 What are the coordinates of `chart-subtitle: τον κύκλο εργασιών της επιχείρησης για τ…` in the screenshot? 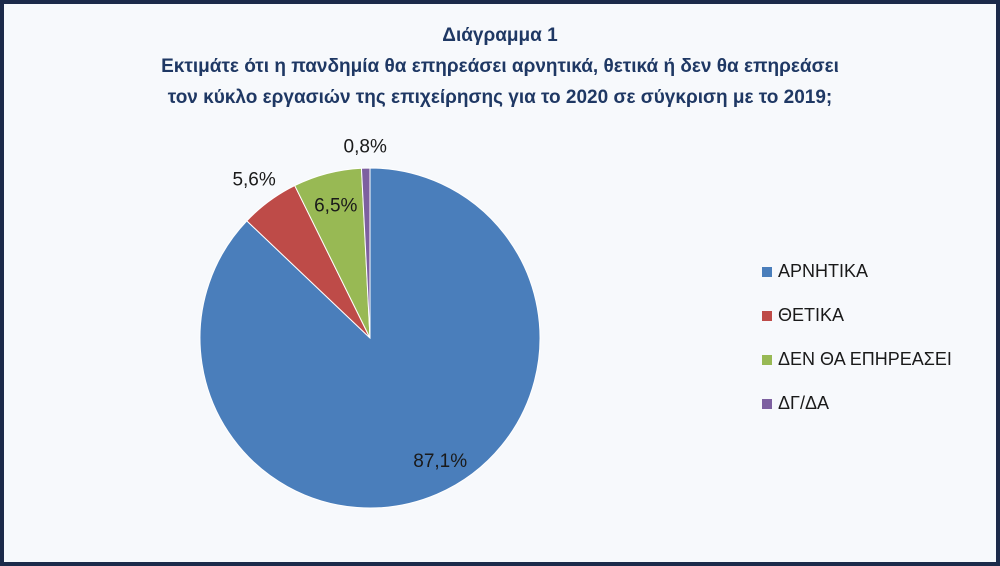 It's located at (500, 97).